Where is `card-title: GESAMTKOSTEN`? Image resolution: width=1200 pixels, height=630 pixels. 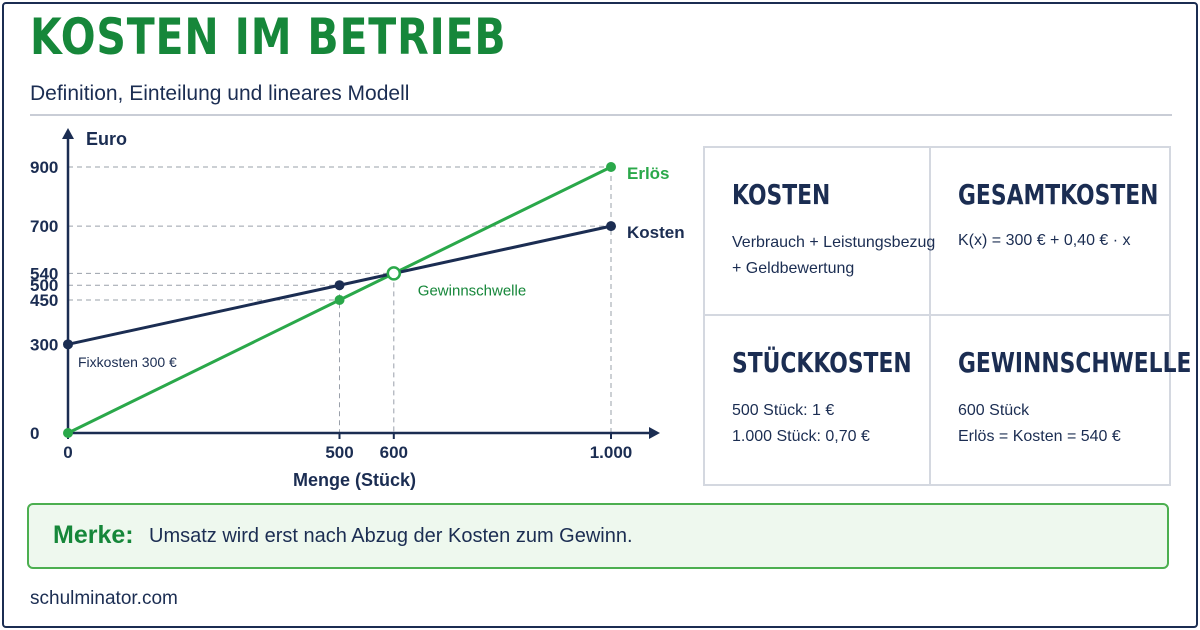
card-title: GESAMTKOSTEN is located at coordinates (1058, 194).